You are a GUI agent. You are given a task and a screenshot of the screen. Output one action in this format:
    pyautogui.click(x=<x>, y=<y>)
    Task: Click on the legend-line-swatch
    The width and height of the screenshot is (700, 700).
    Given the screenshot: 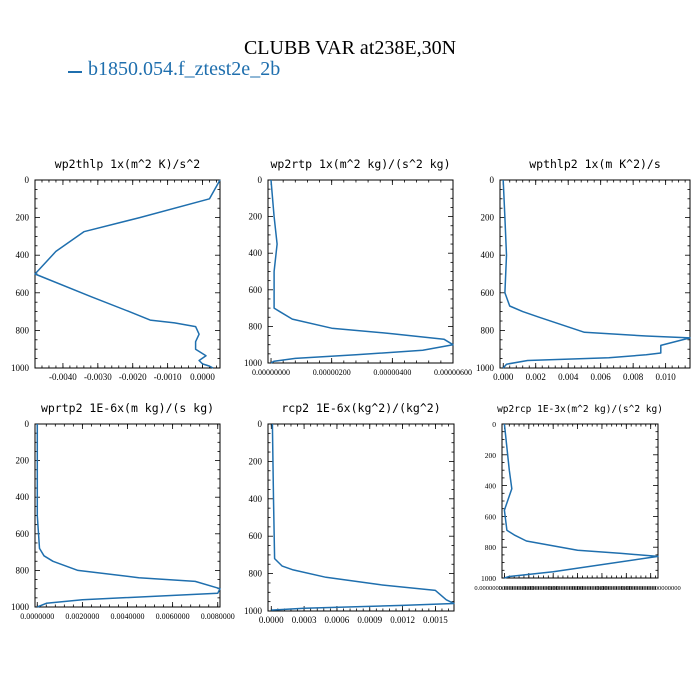 What is the action you would take?
    pyautogui.click(x=75, y=72)
    